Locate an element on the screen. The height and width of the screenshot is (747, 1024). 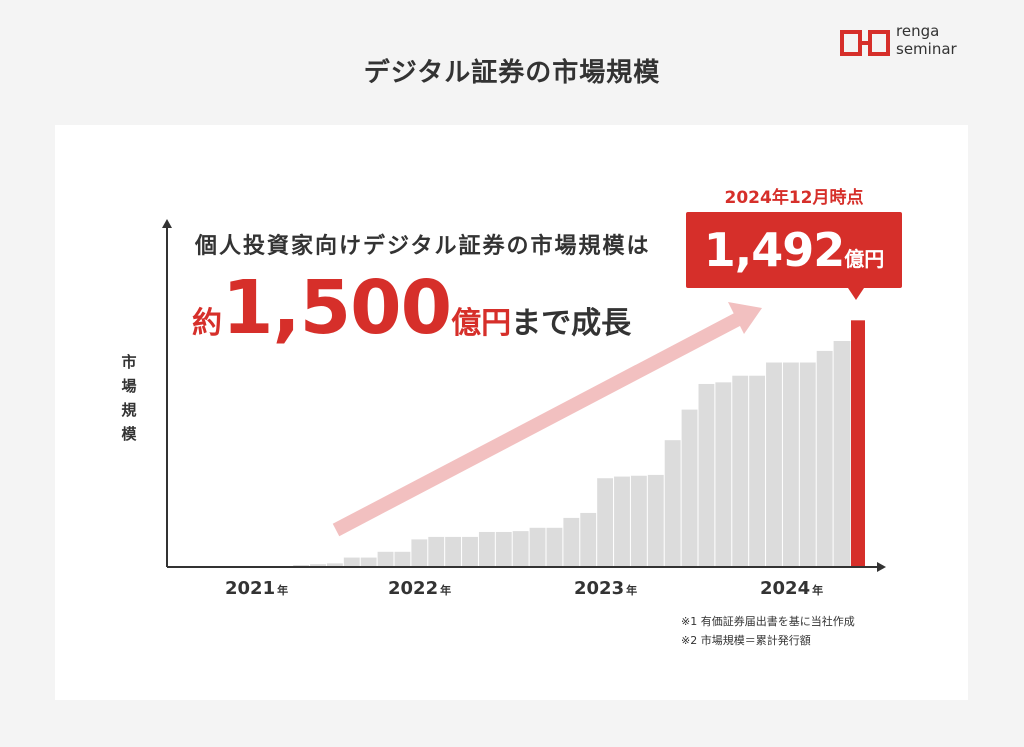
x-tick-label-2024: 2024 年 is located at coordinates (791, 588).